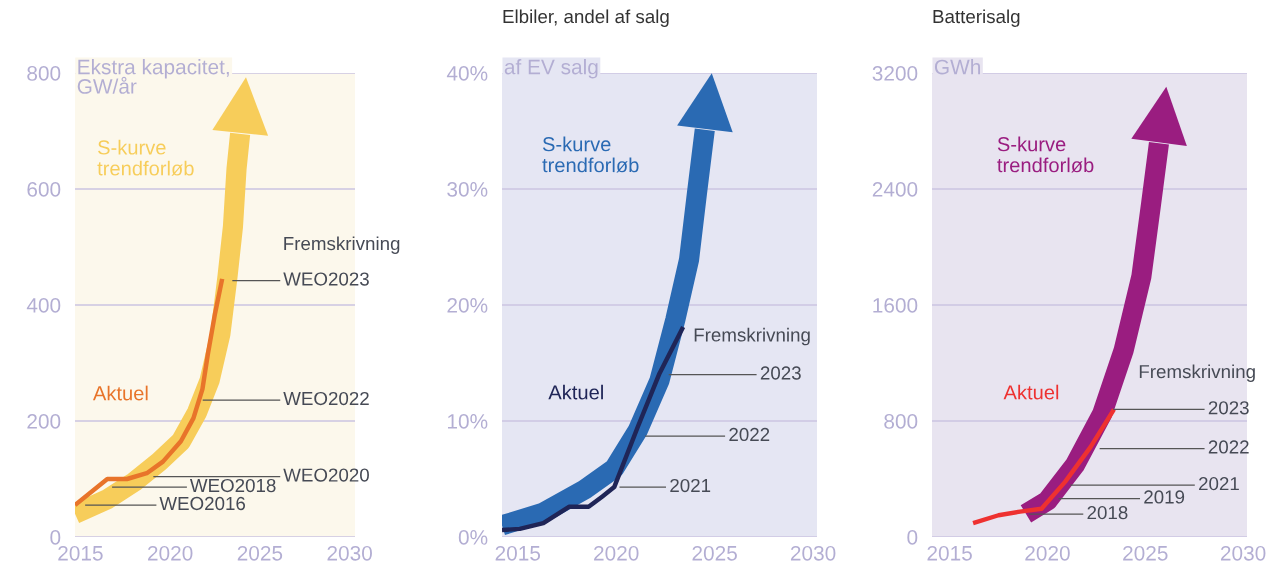 Image resolution: width=1287 pixels, height=577 pixels. What do you see at coordinates (153, 76) in the screenshot?
I see `y-axis-title: Ekstra kapacitet, GW/år` at bounding box center [153, 76].